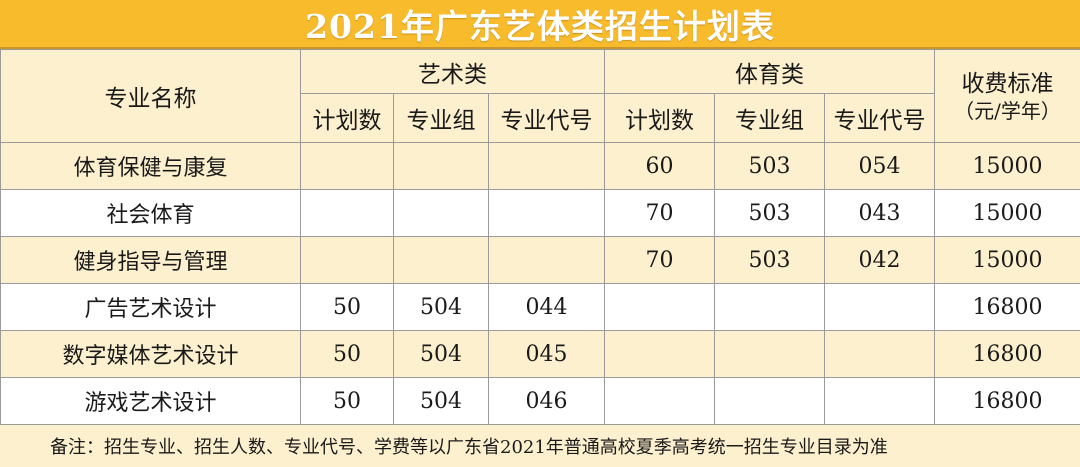 The image size is (1080, 467). I want to click on header-sports-group: 体育类, so click(770, 71).